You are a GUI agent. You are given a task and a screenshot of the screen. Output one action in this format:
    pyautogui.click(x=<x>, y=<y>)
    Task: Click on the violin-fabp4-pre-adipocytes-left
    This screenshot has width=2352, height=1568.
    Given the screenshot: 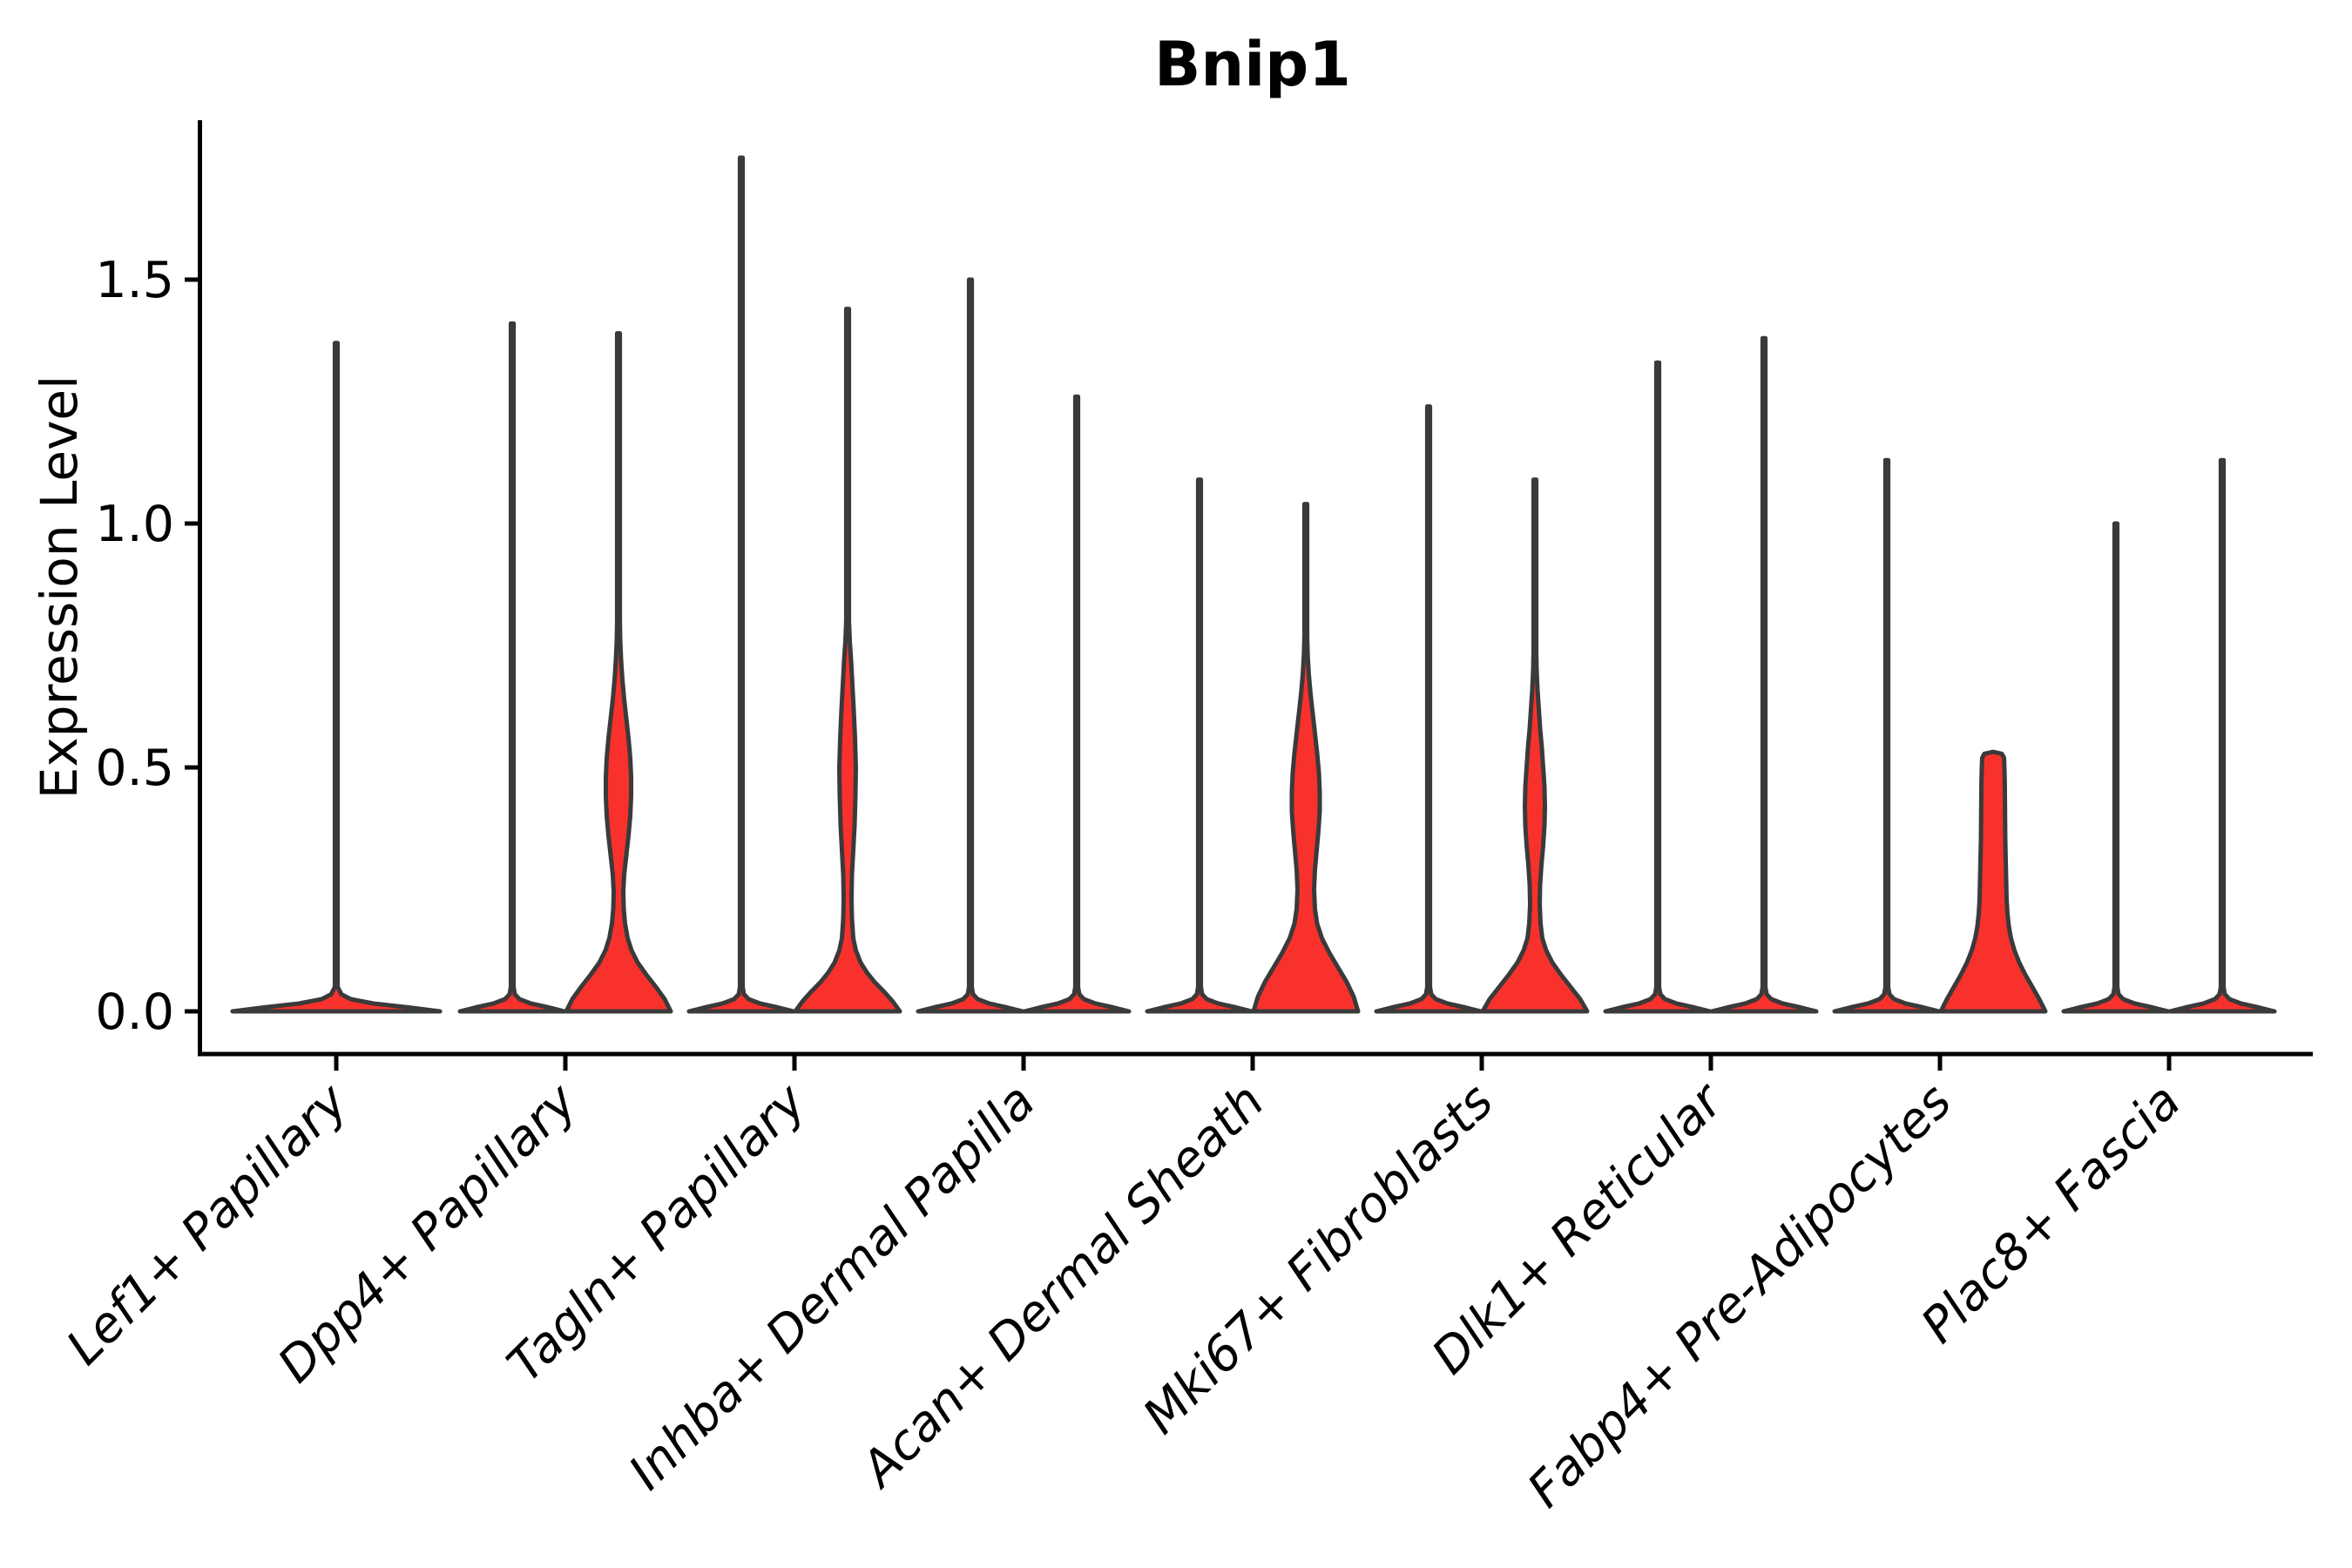 What is the action you would take?
    pyautogui.click(x=1887, y=736)
    